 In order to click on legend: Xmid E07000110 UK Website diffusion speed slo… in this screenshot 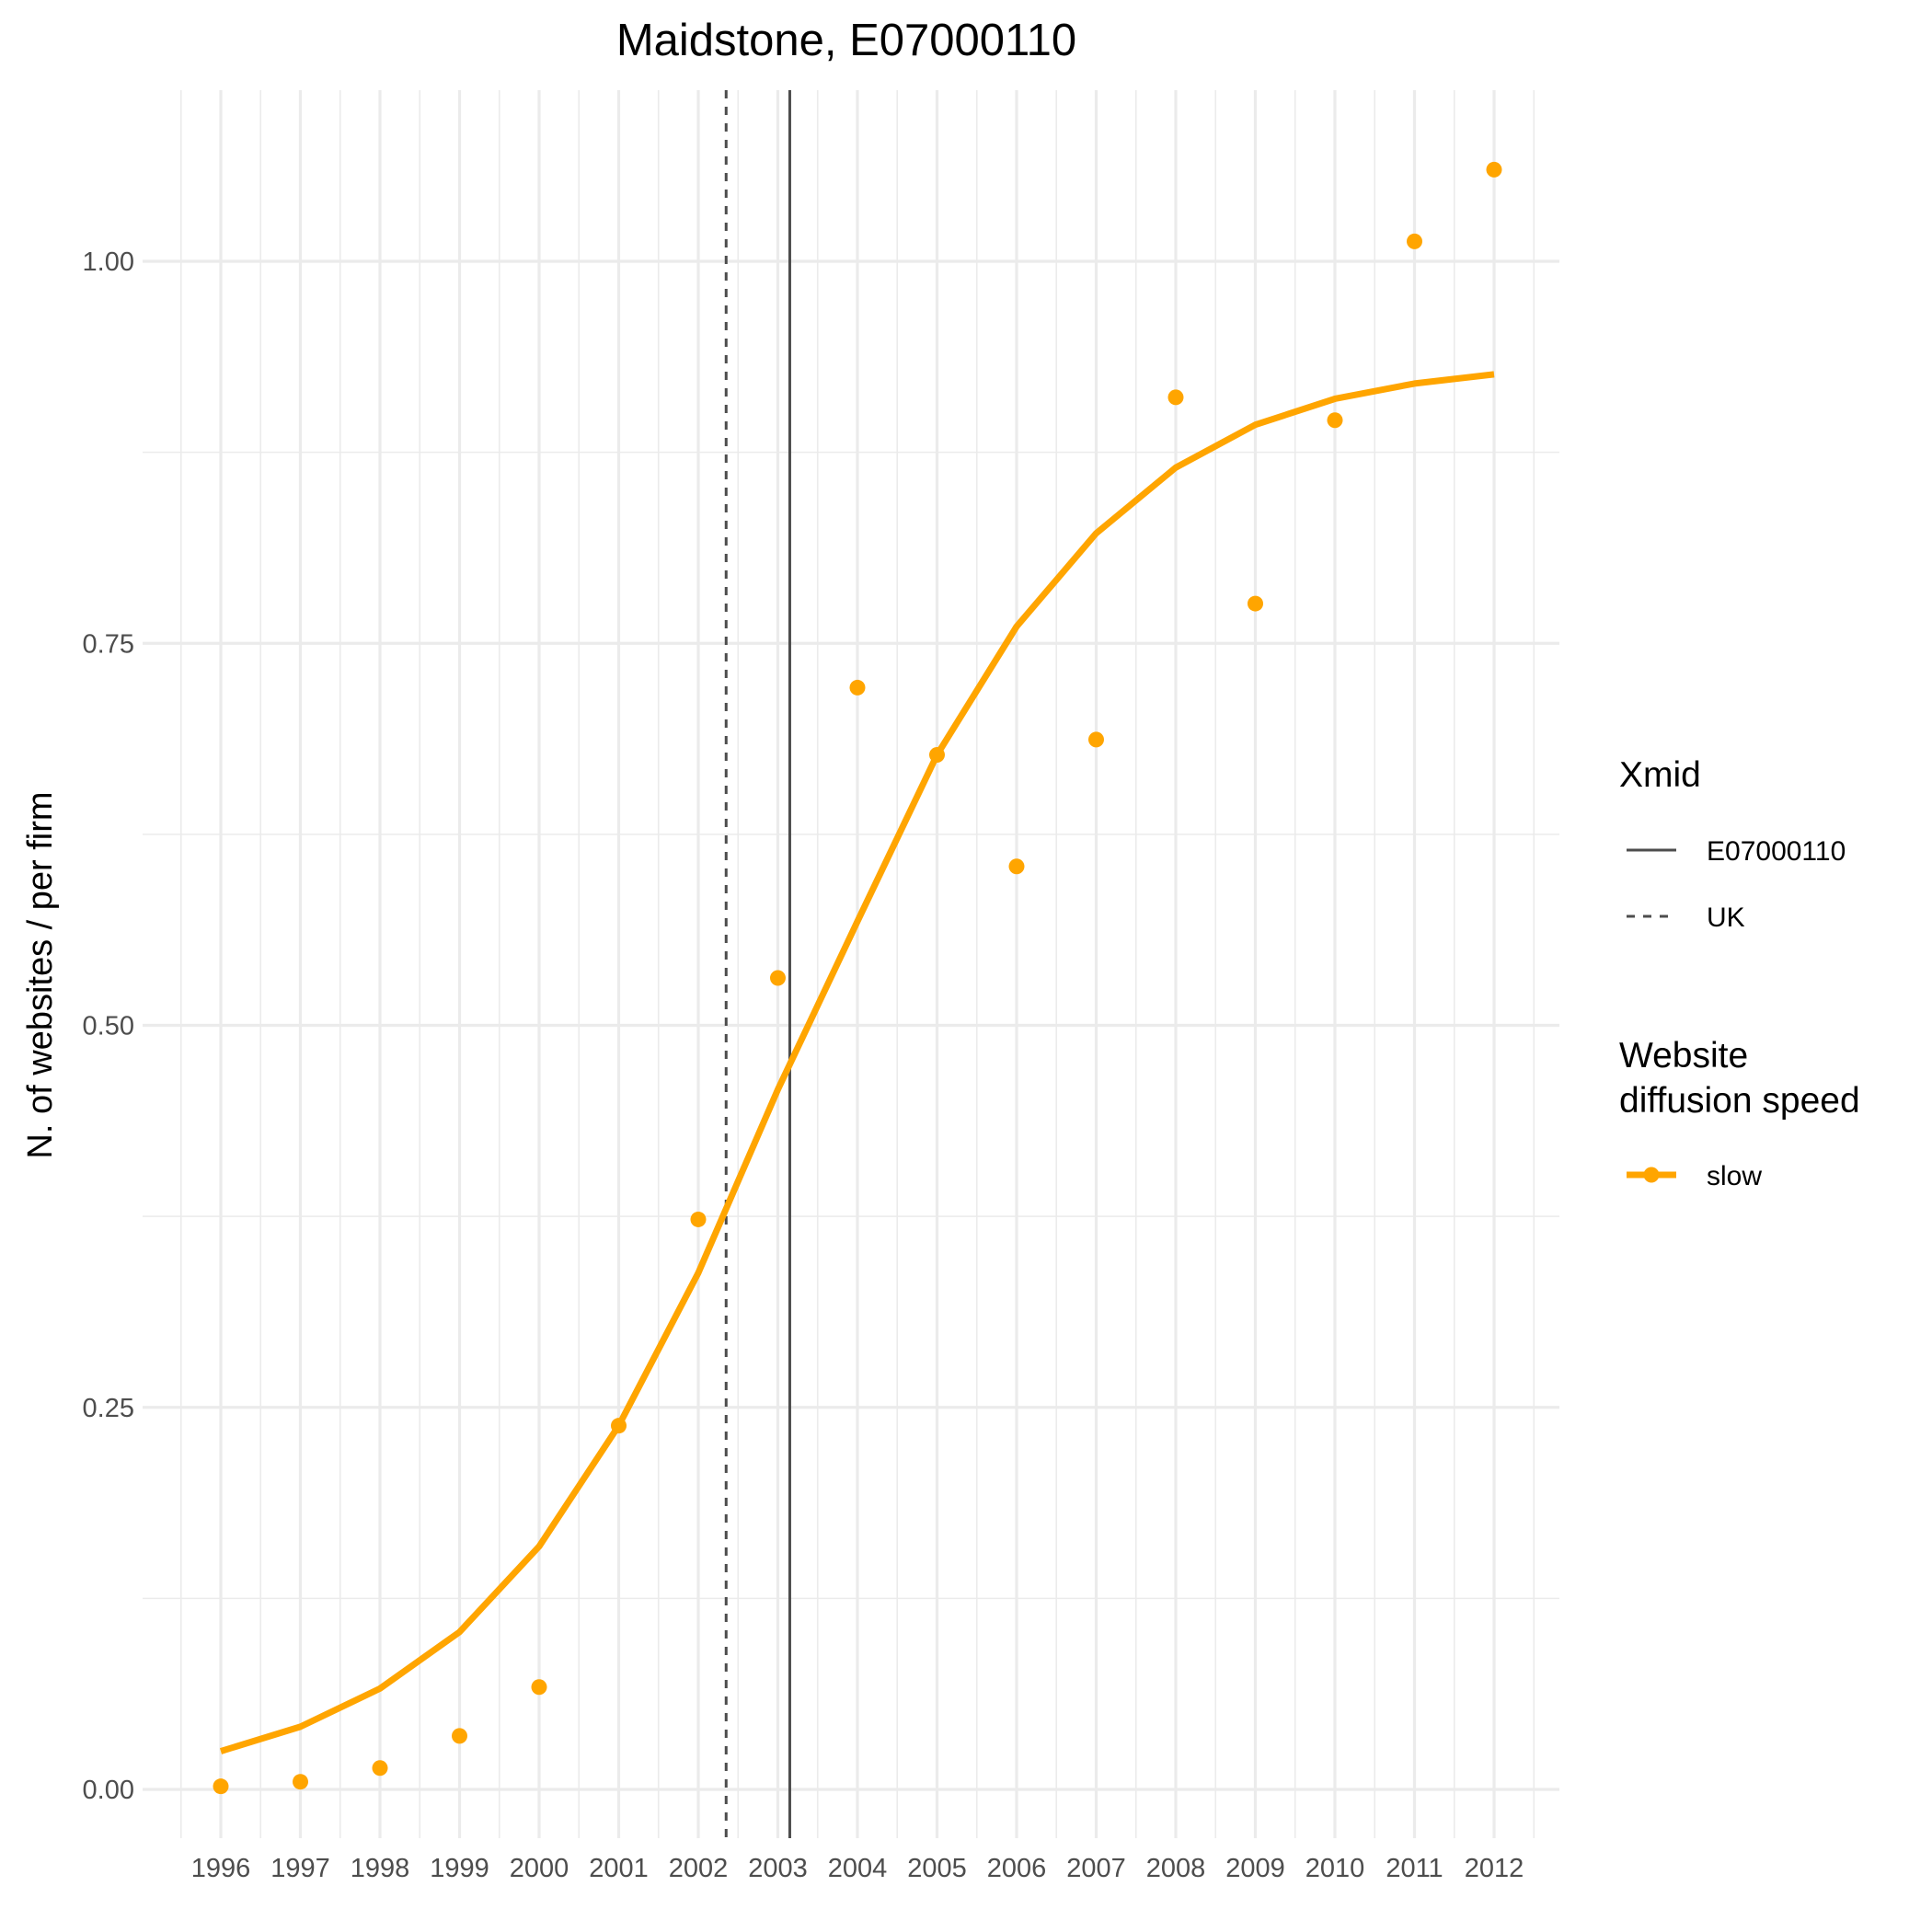, I will do `click(1739, 973)`.